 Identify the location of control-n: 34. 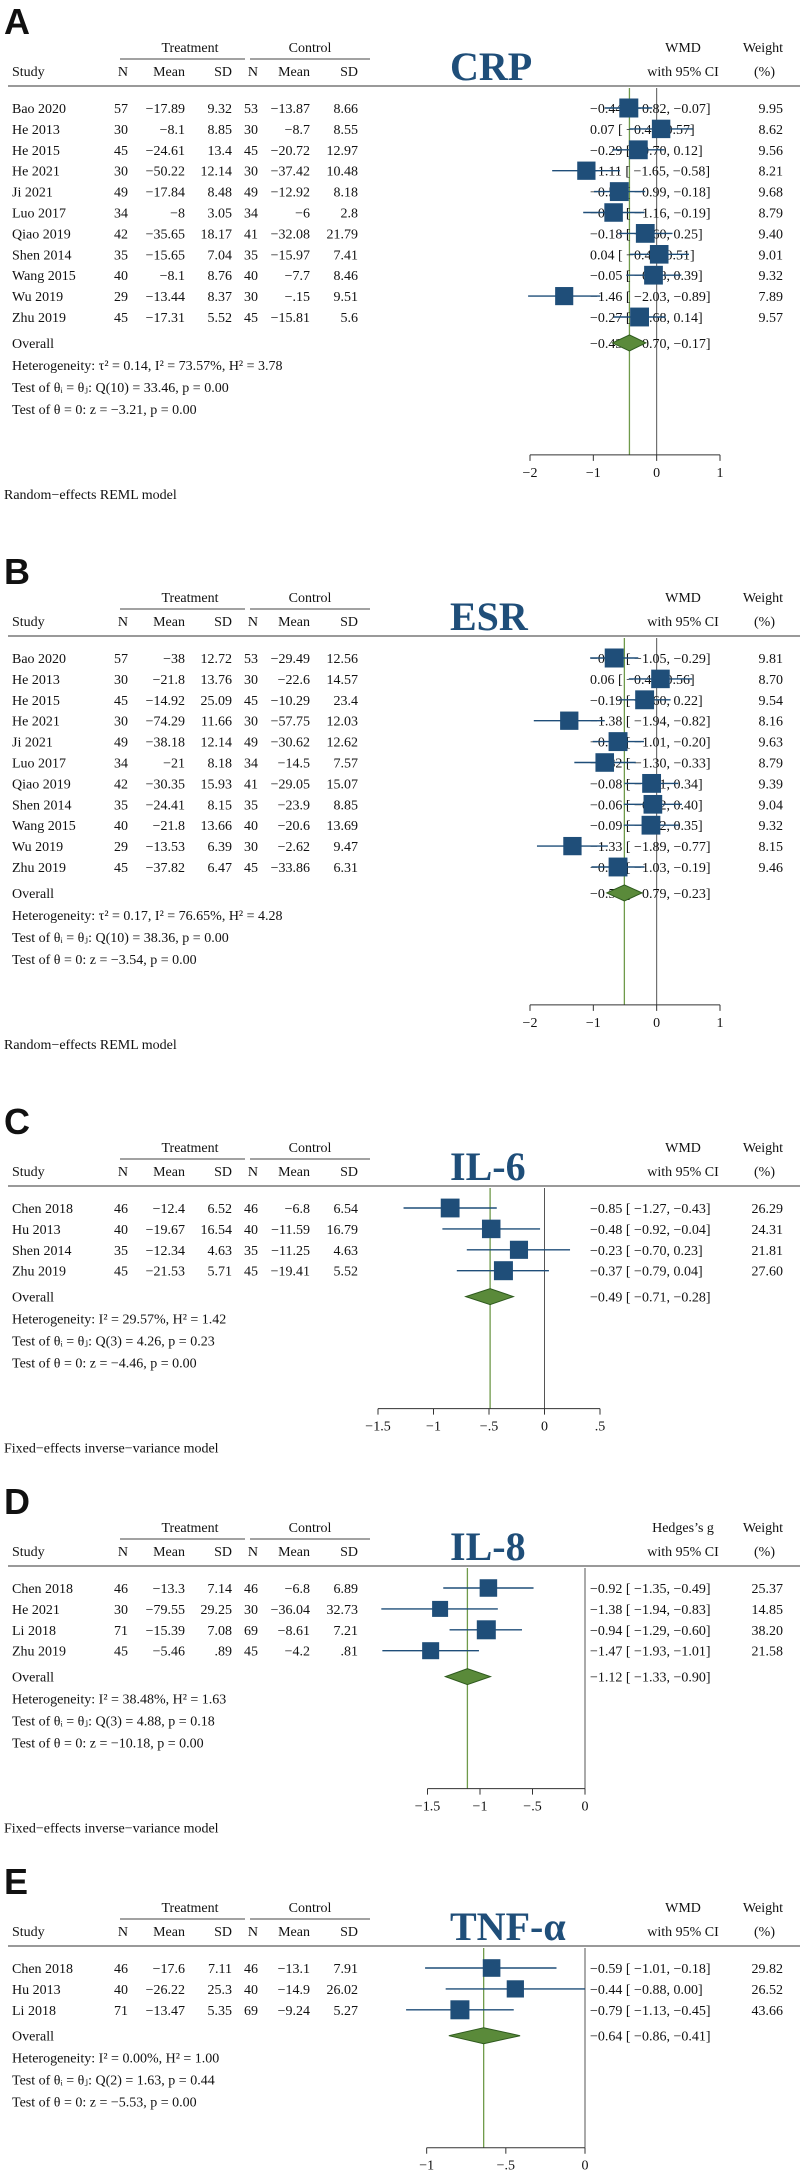
(251, 764).